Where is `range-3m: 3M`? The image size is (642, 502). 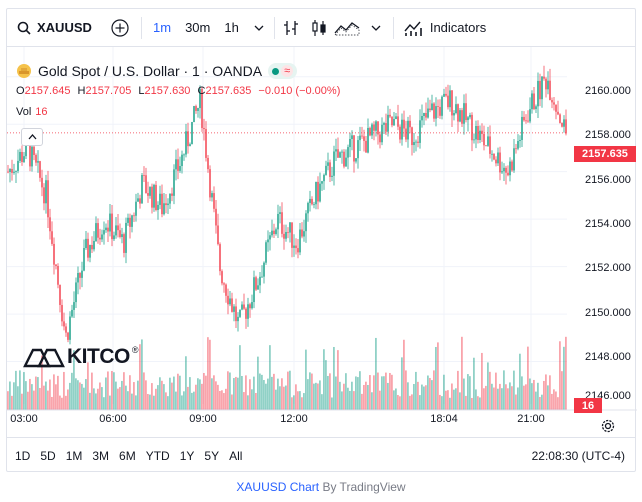
range-3m: 3M is located at coordinates (101, 455).